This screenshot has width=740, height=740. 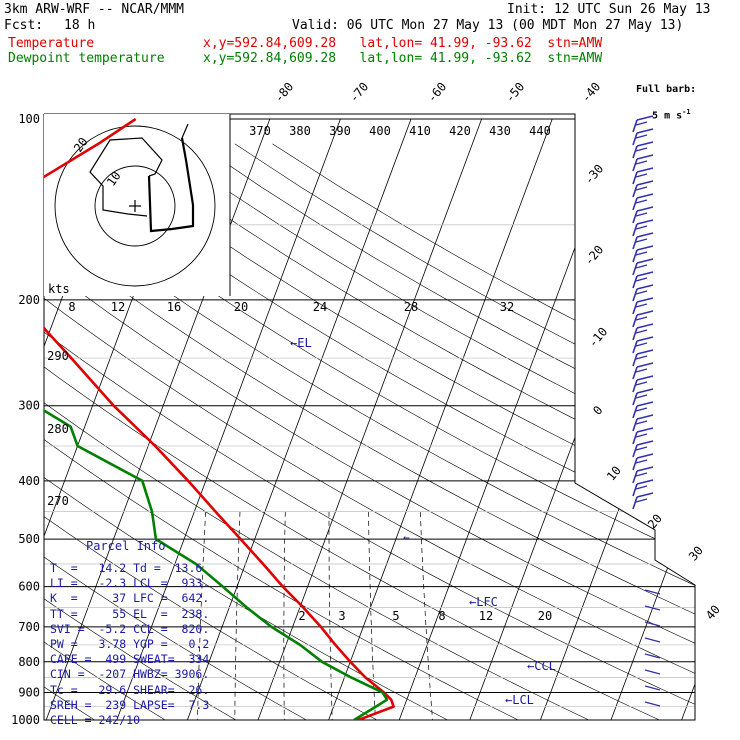 I want to click on theta-e-tick: 390, so click(x=340, y=131).